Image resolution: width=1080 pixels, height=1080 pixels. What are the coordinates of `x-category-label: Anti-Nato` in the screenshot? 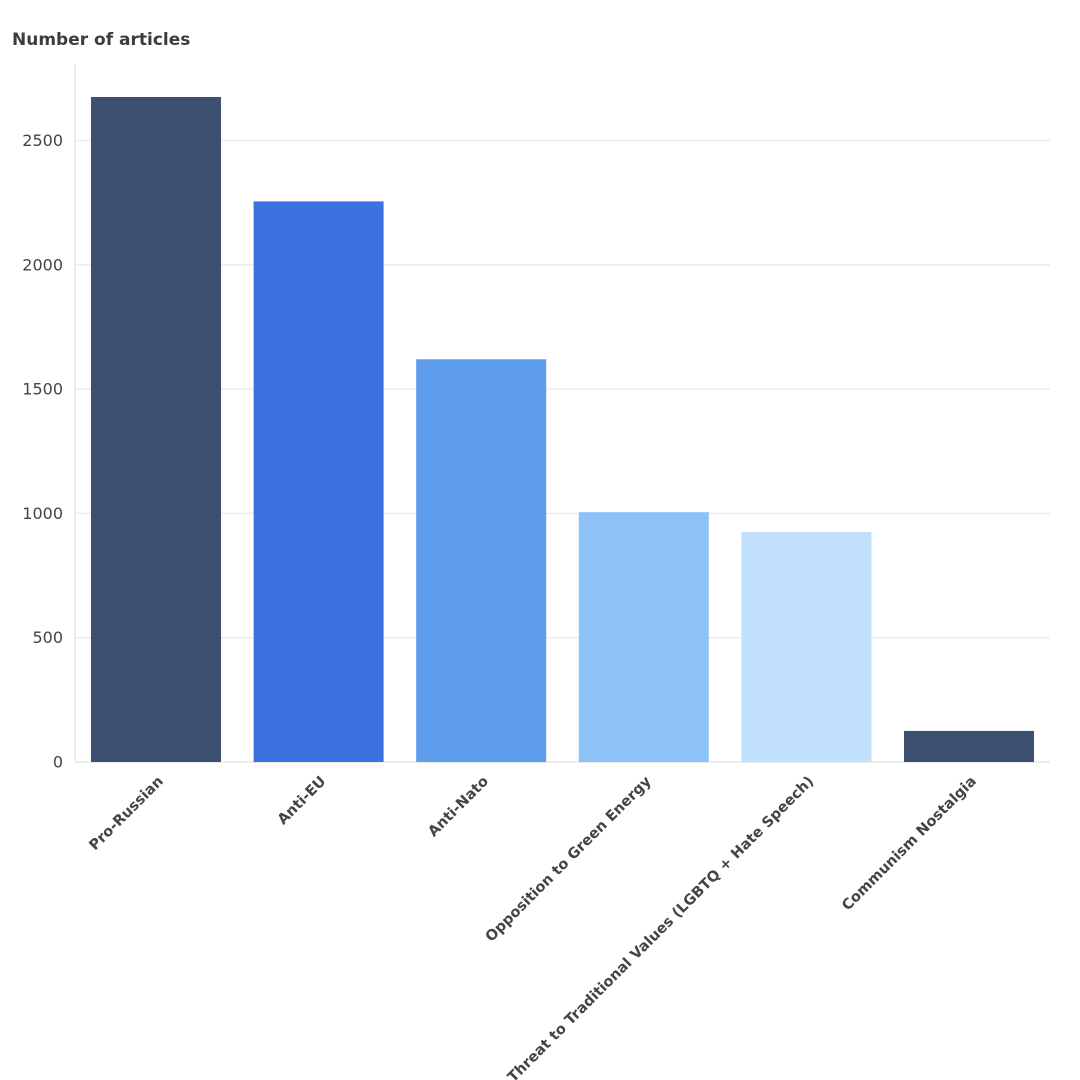 It's located at (458, 806).